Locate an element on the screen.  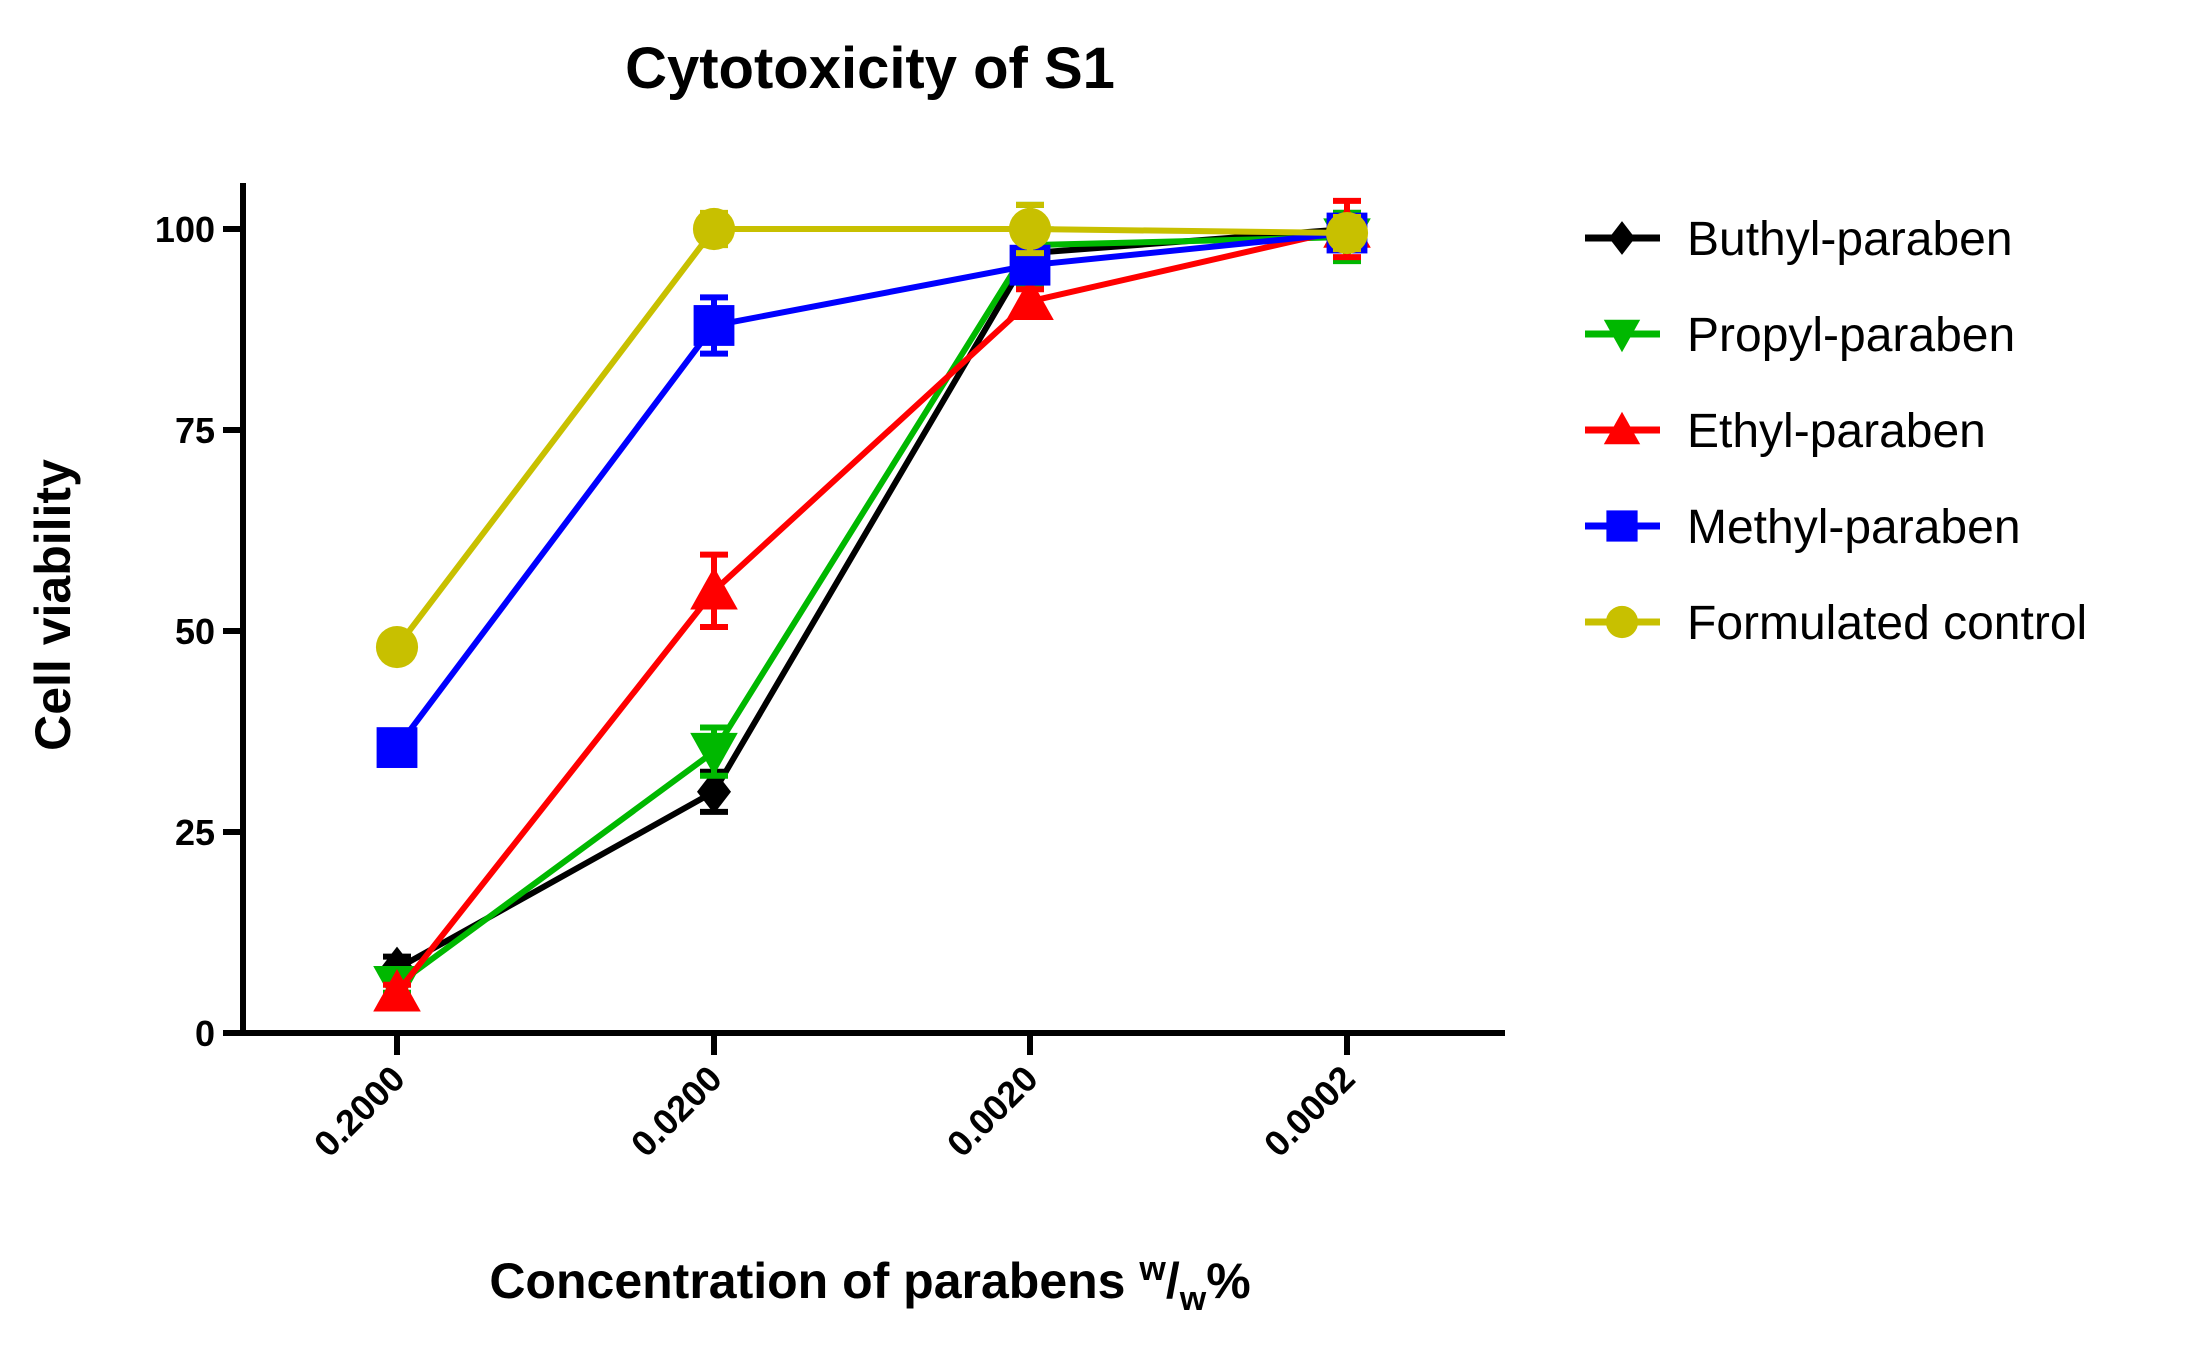
y-tick-label: 0 is located at coordinates (205, 1033).